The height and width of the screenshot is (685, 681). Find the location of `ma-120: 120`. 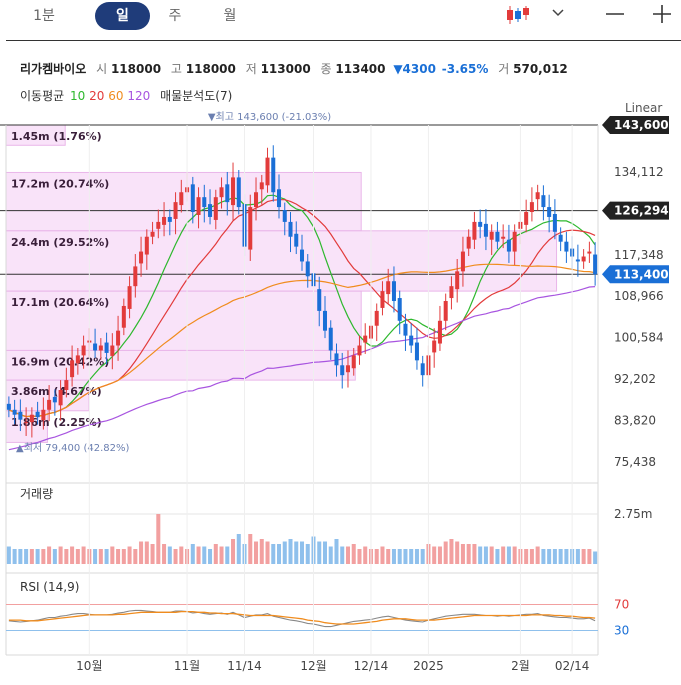

ma-120: 120 is located at coordinates (139, 96).